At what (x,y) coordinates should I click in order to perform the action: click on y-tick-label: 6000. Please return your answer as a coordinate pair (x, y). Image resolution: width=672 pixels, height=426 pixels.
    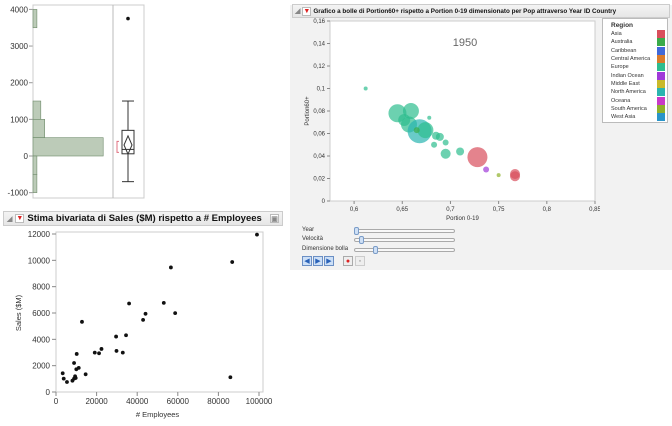
    Looking at the image, I should click on (41, 313).